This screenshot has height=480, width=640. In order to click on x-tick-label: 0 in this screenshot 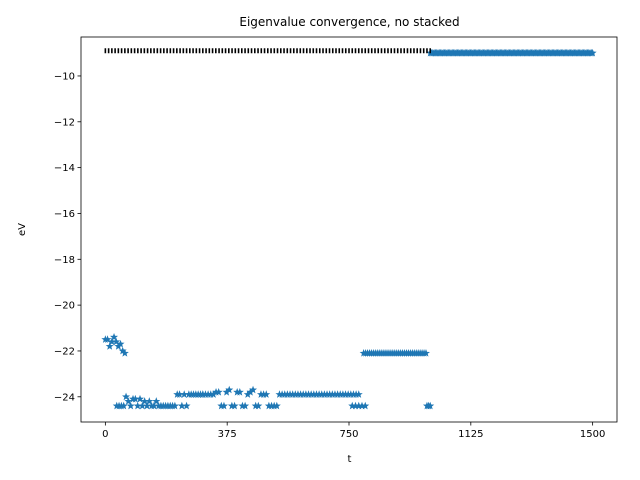, I will do `click(105, 434)`.